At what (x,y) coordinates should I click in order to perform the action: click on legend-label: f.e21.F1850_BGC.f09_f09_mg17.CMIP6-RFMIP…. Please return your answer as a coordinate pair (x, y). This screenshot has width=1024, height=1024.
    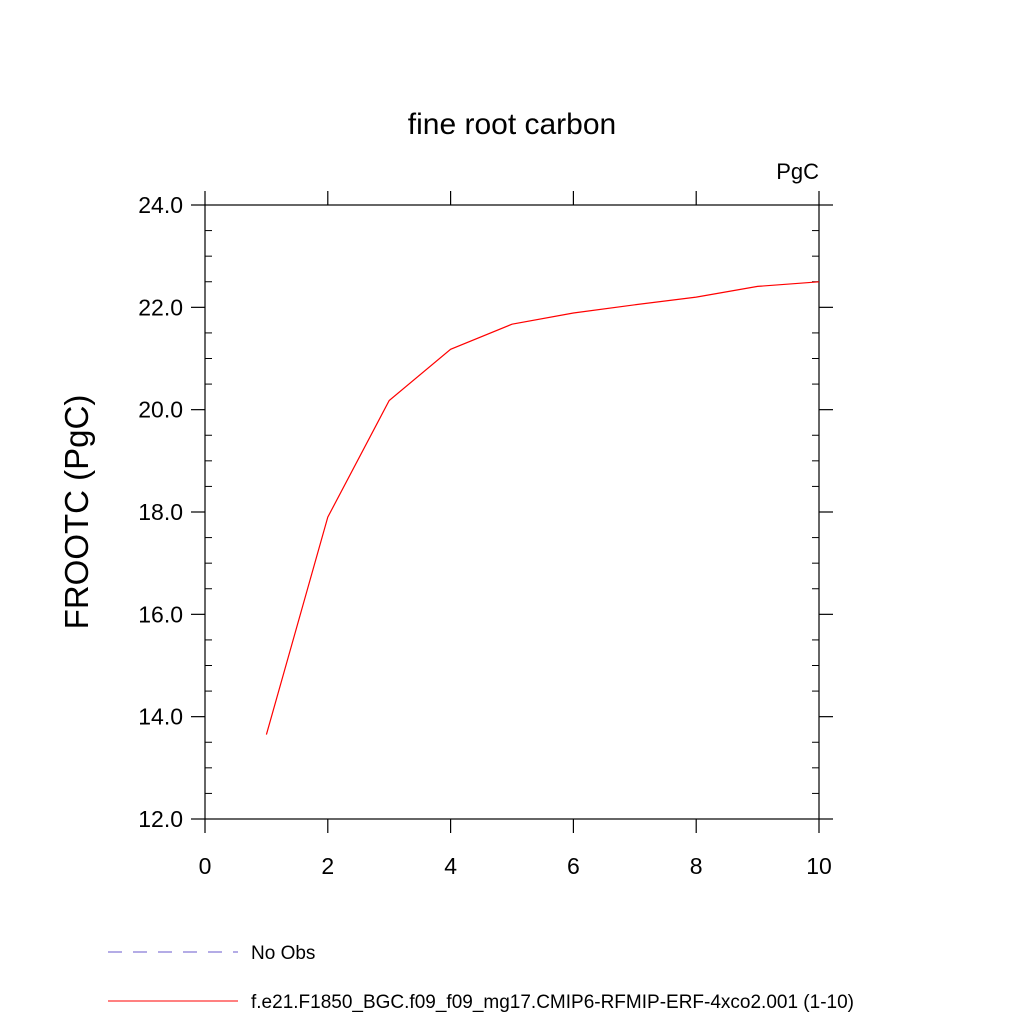
    Looking at the image, I should click on (552, 1002).